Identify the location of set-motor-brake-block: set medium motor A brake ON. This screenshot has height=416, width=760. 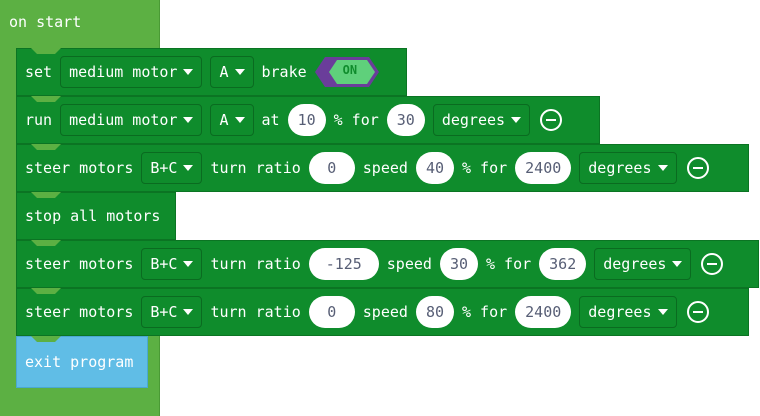
(211, 72).